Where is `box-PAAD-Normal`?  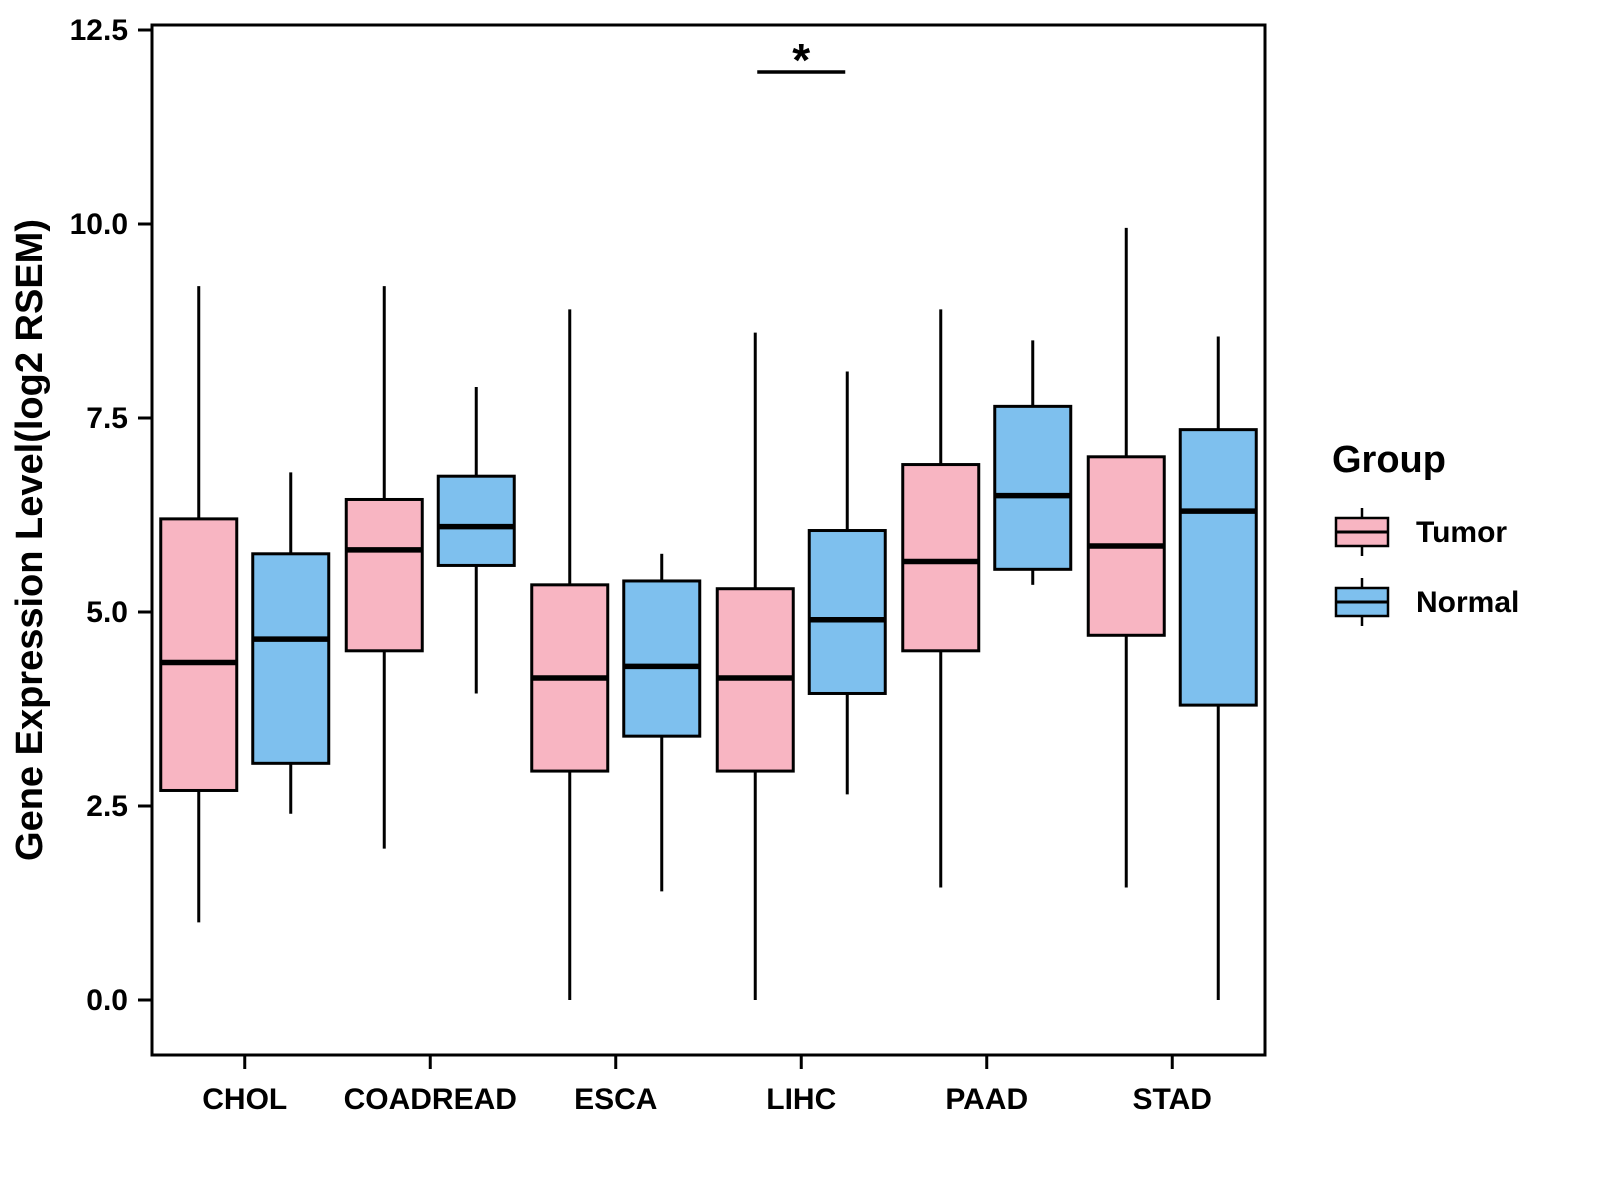
box-PAAD-Normal is located at coordinates (1033, 462).